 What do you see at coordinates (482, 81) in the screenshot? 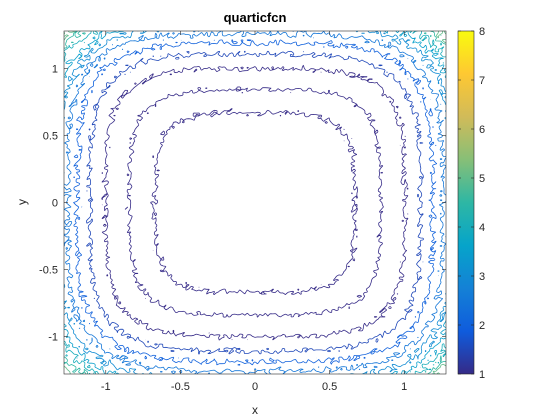
I see `colorbar-tick-label: 7` at bounding box center [482, 81].